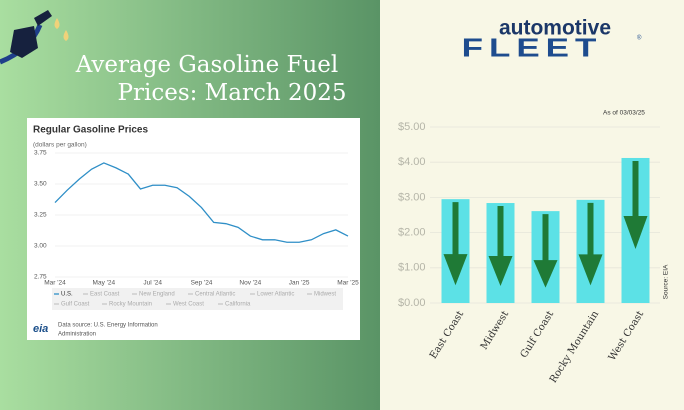 The image size is (684, 410). What do you see at coordinates (238, 305) in the screenshot?
I see `legend-label: California` at bounding box center [238, 305].